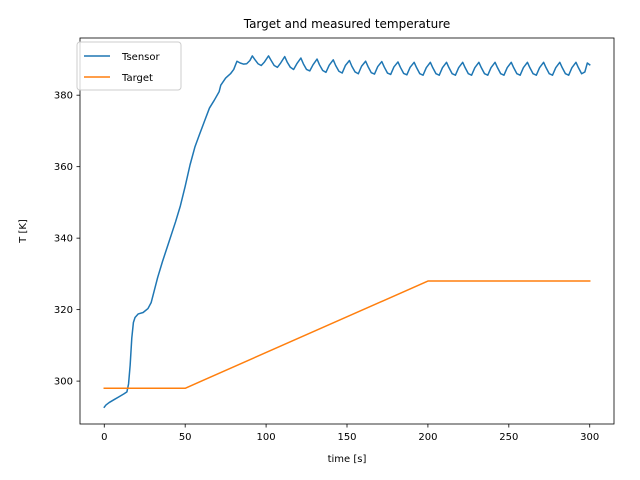 The width and height of the screenshot is (640, 480). I want to click on legend: Tsensor Target, so click(129, 66).